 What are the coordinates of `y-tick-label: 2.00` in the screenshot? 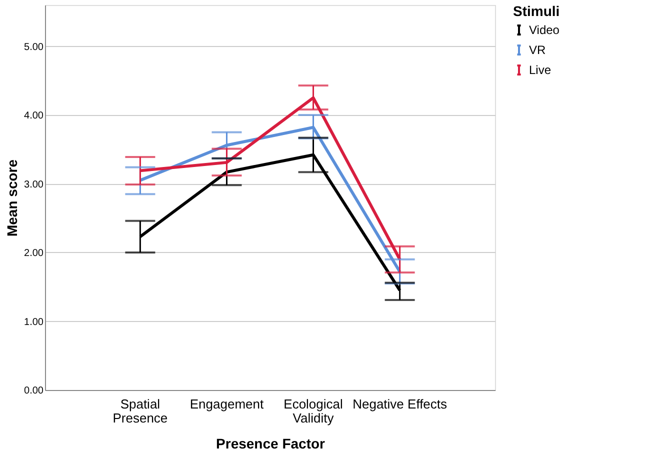 It's located at (34, 253).